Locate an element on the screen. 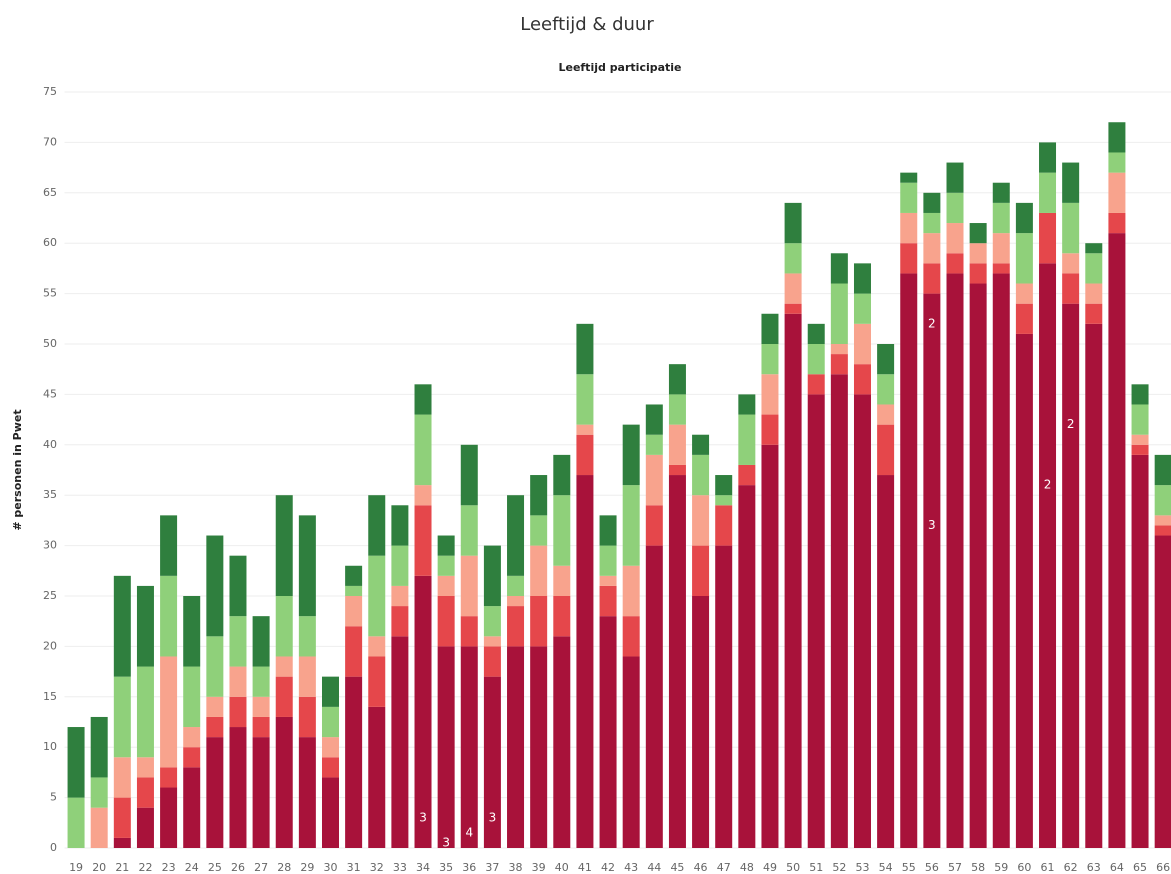 The height and width of the screenshot is (874, 1171). x-tick-label: 60 is located at coordinates (1024, 867).